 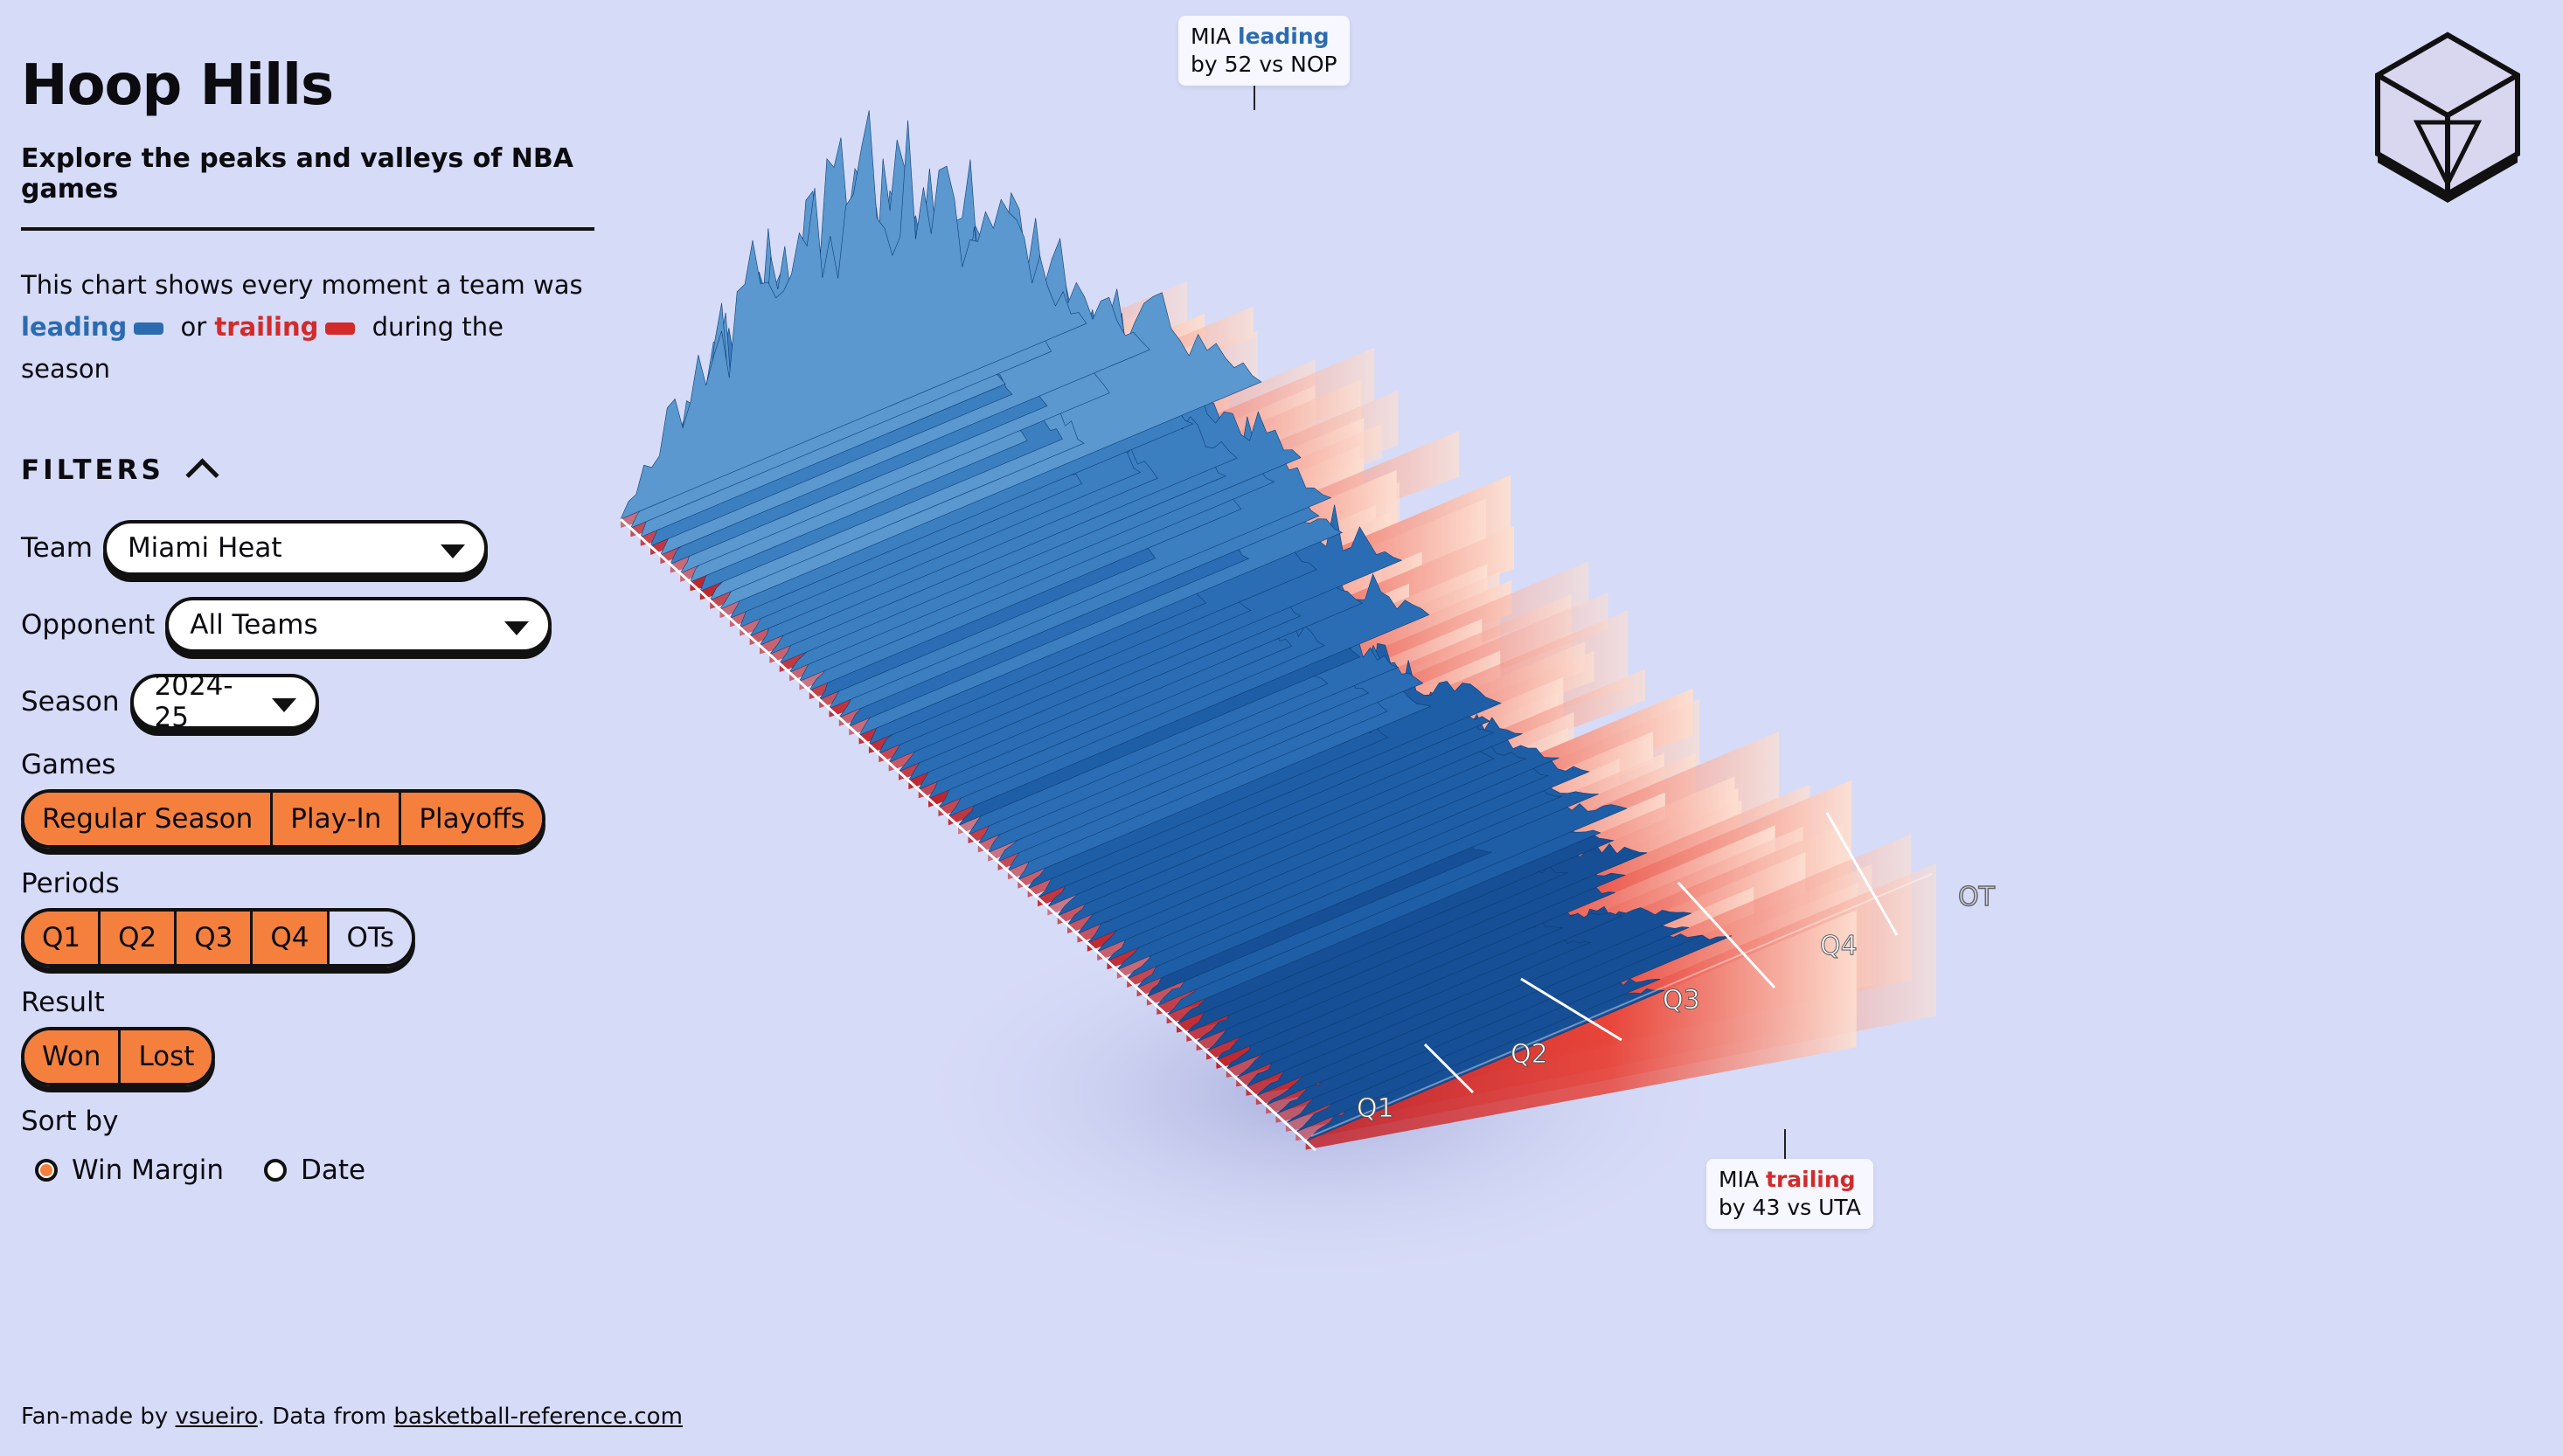 I want to click on periods-toggle-group: Q1 Q2 Q3 Q4 OTs, so click(x=218, y=937).